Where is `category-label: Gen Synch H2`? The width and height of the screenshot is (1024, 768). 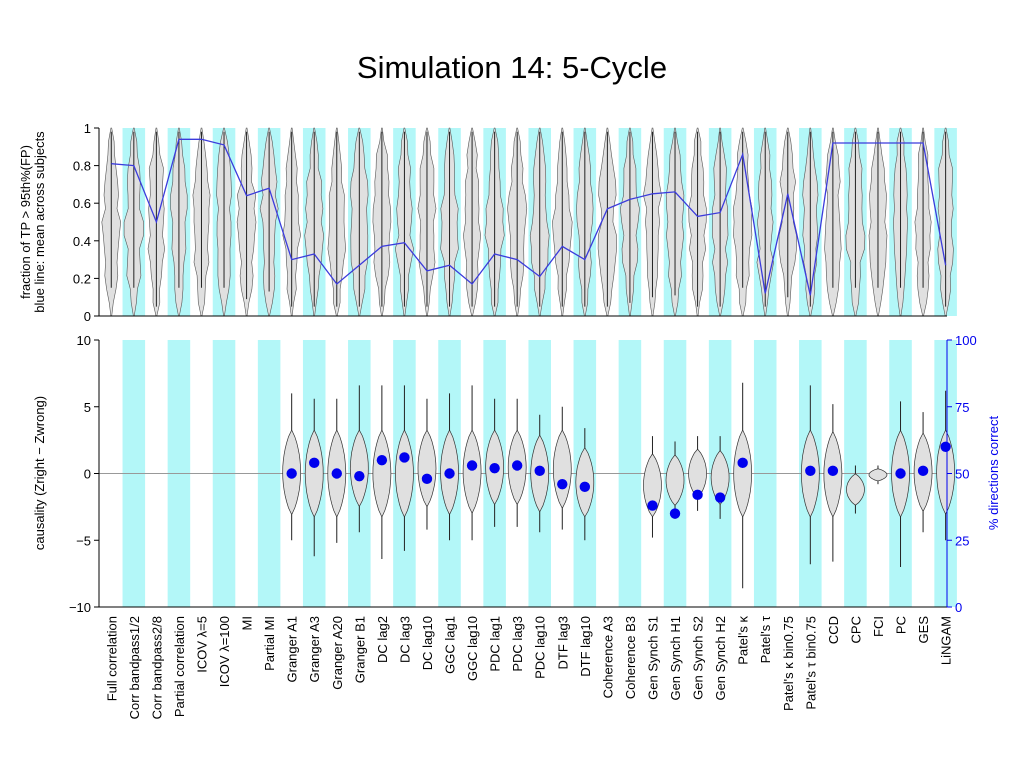
category-label: Gen Synch H2 is located at coordinates (720, 658).